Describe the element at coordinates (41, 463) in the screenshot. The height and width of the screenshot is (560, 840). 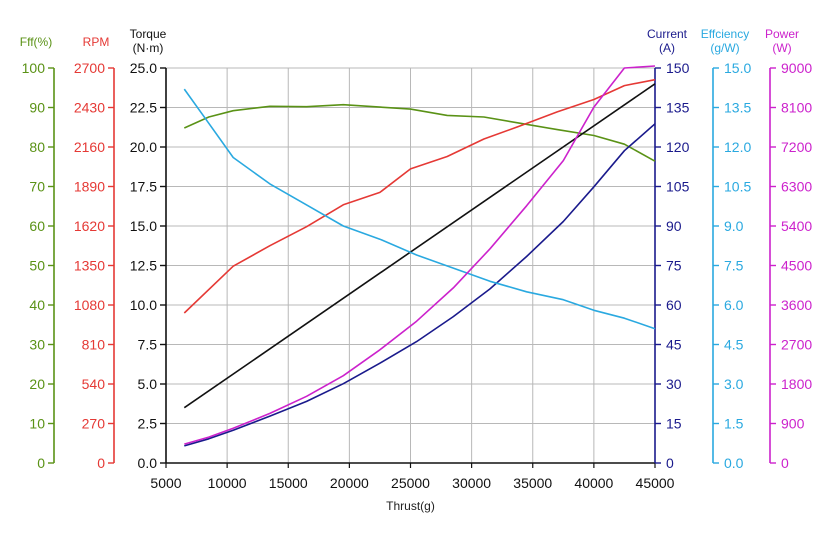
I see `eff_pct-tick-label: 0` at that location.